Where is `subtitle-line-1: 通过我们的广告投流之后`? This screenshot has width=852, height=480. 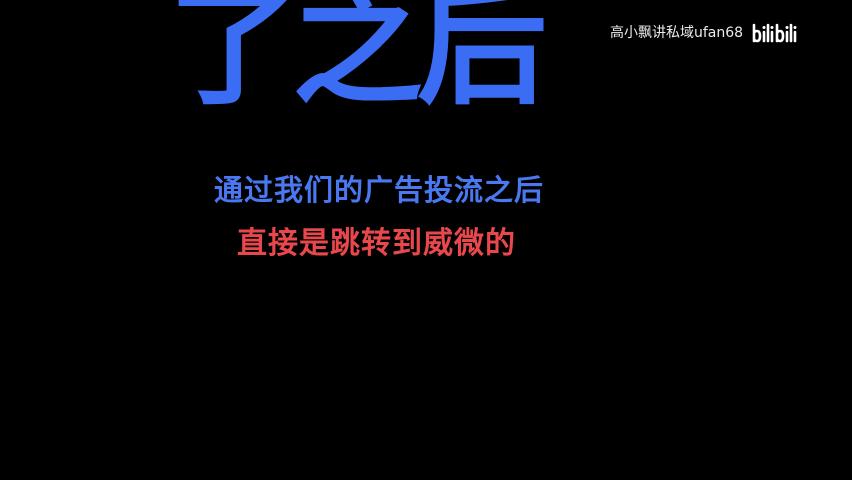
subtitle-line-1: 通过我们的广告投流之后 is located at coordinates (379, 190).